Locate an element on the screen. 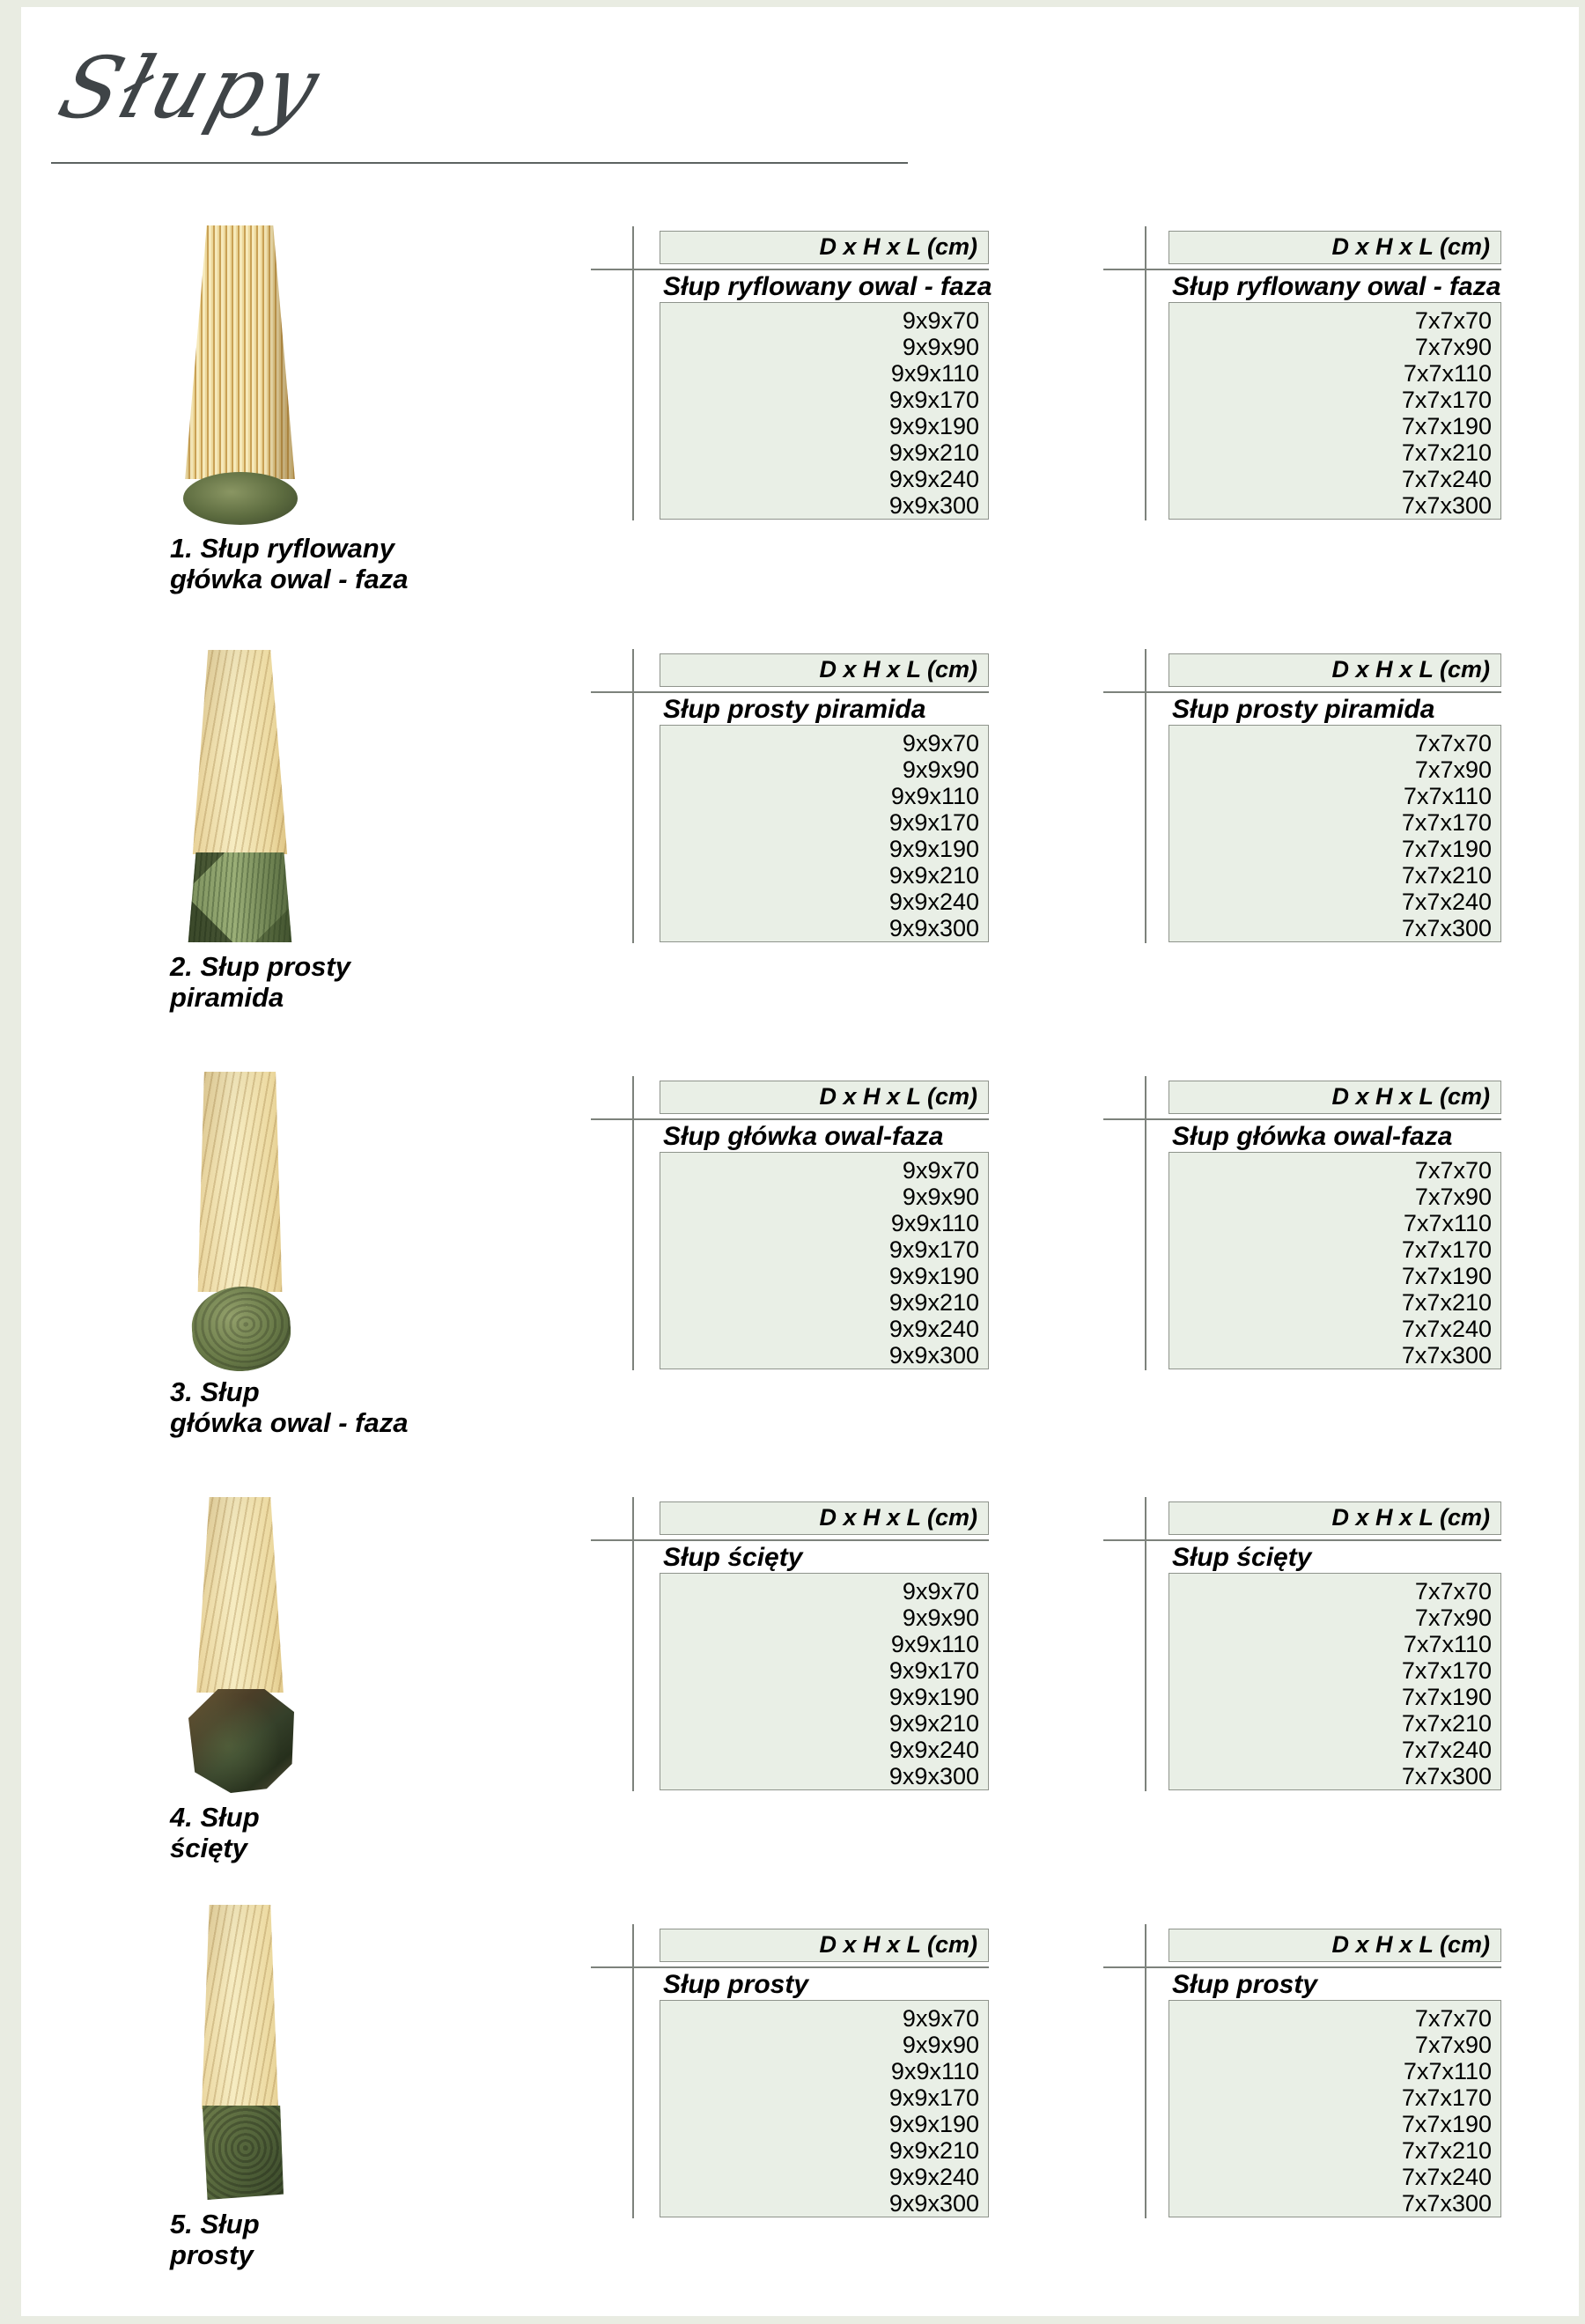 The width and height of the screenshot is (1585, 2324). product-photo-straight-post-pyramid-head is located at coordinates (240, 802).